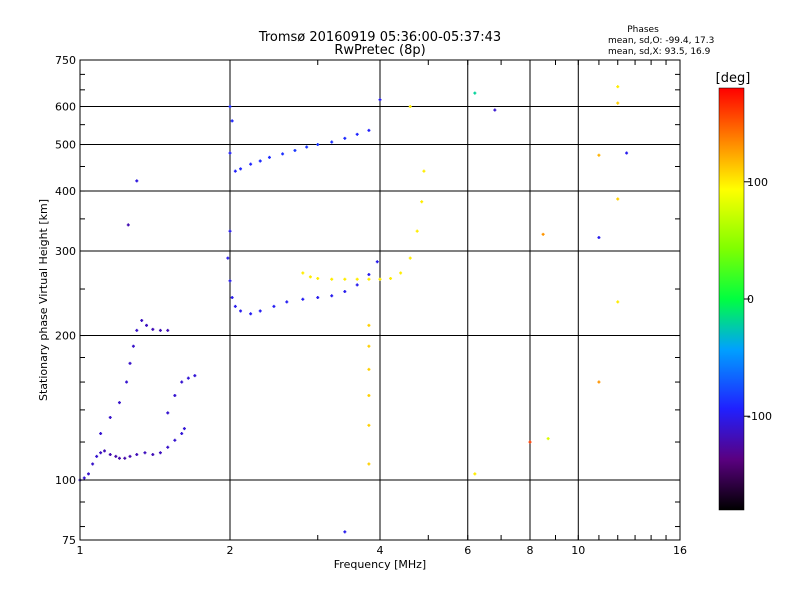  Describe the element at coordinates (757, 182) in the screenshot. I see `colorbar-tick-label: 100` at that location.